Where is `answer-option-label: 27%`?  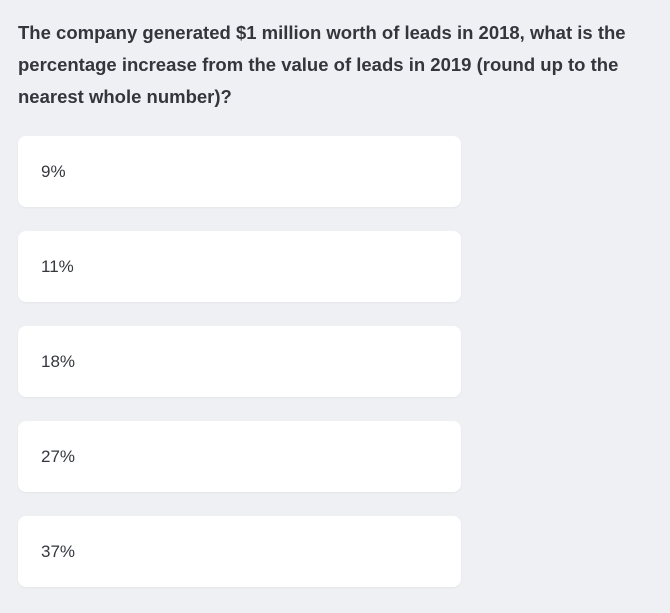 answer-option-label: 27% is located at coordinates (58, 456).